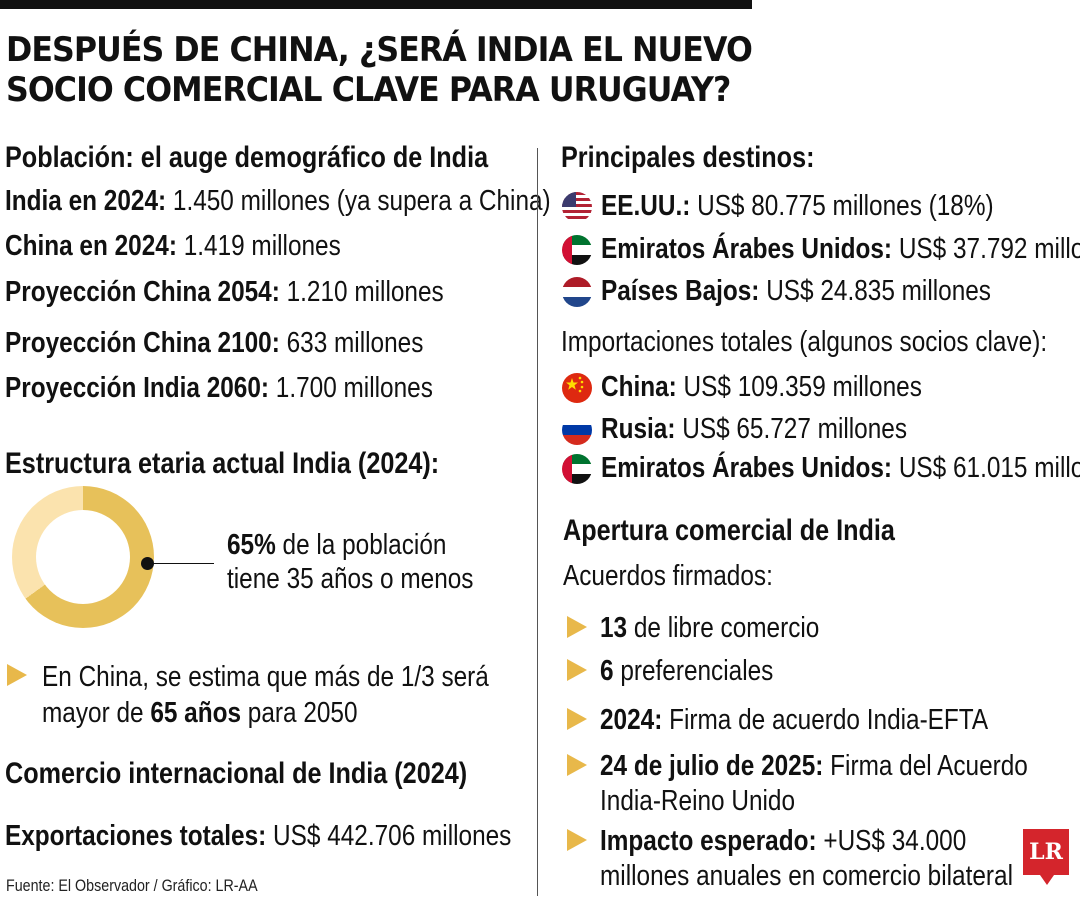 The width and height of the screenshot is (1080, 900). Describe the element at coordinates (83, 557) in the screenshot. I see `age-donut-chart` at that location.